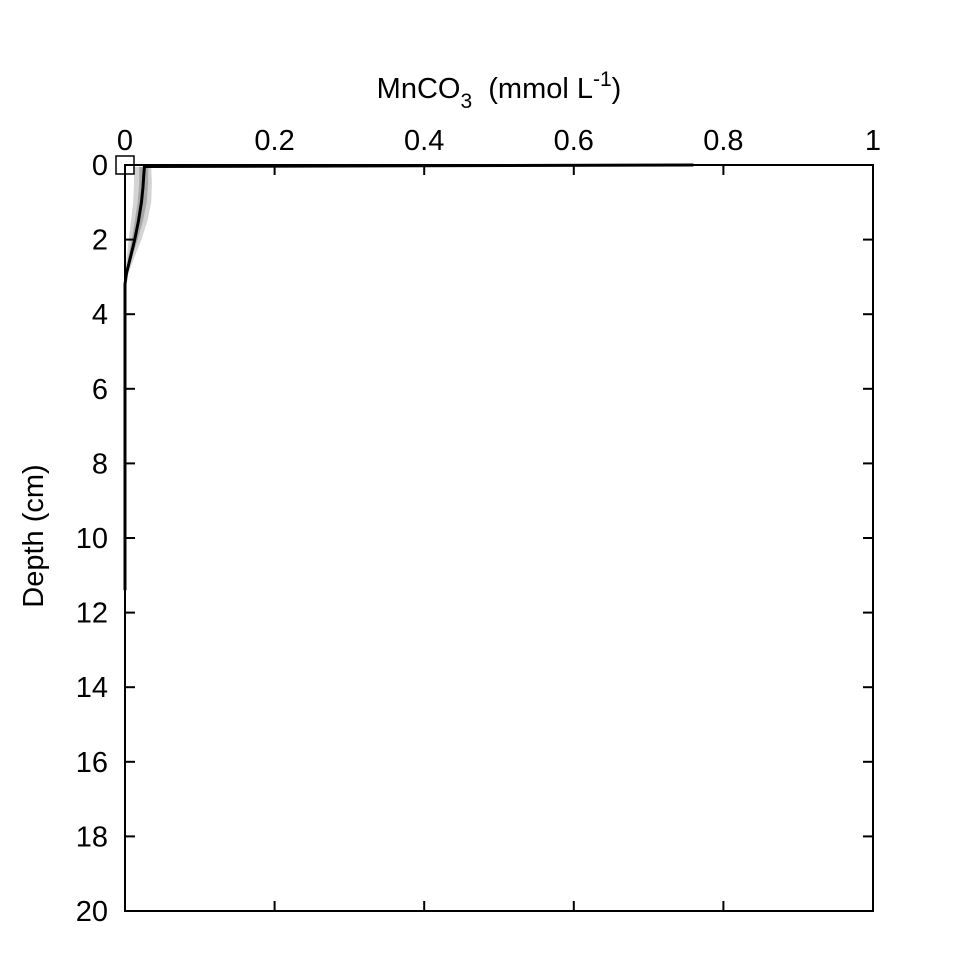 The image size is (965, 965). Describe the element at coordinates (92, 763) in the screenshot. I see `y-tick-label: 16` at that location.